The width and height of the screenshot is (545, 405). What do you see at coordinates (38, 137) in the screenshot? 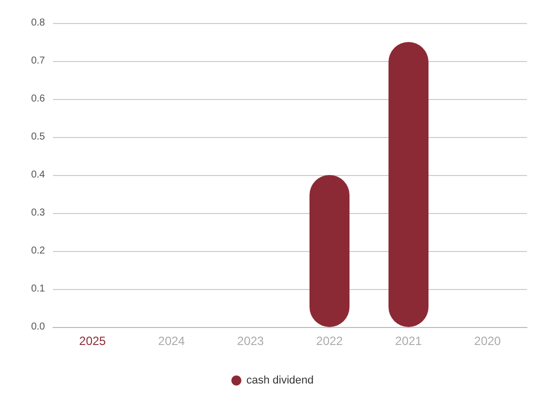
I see `y-tick-label: 0.5` at bounding box center [38, 137].